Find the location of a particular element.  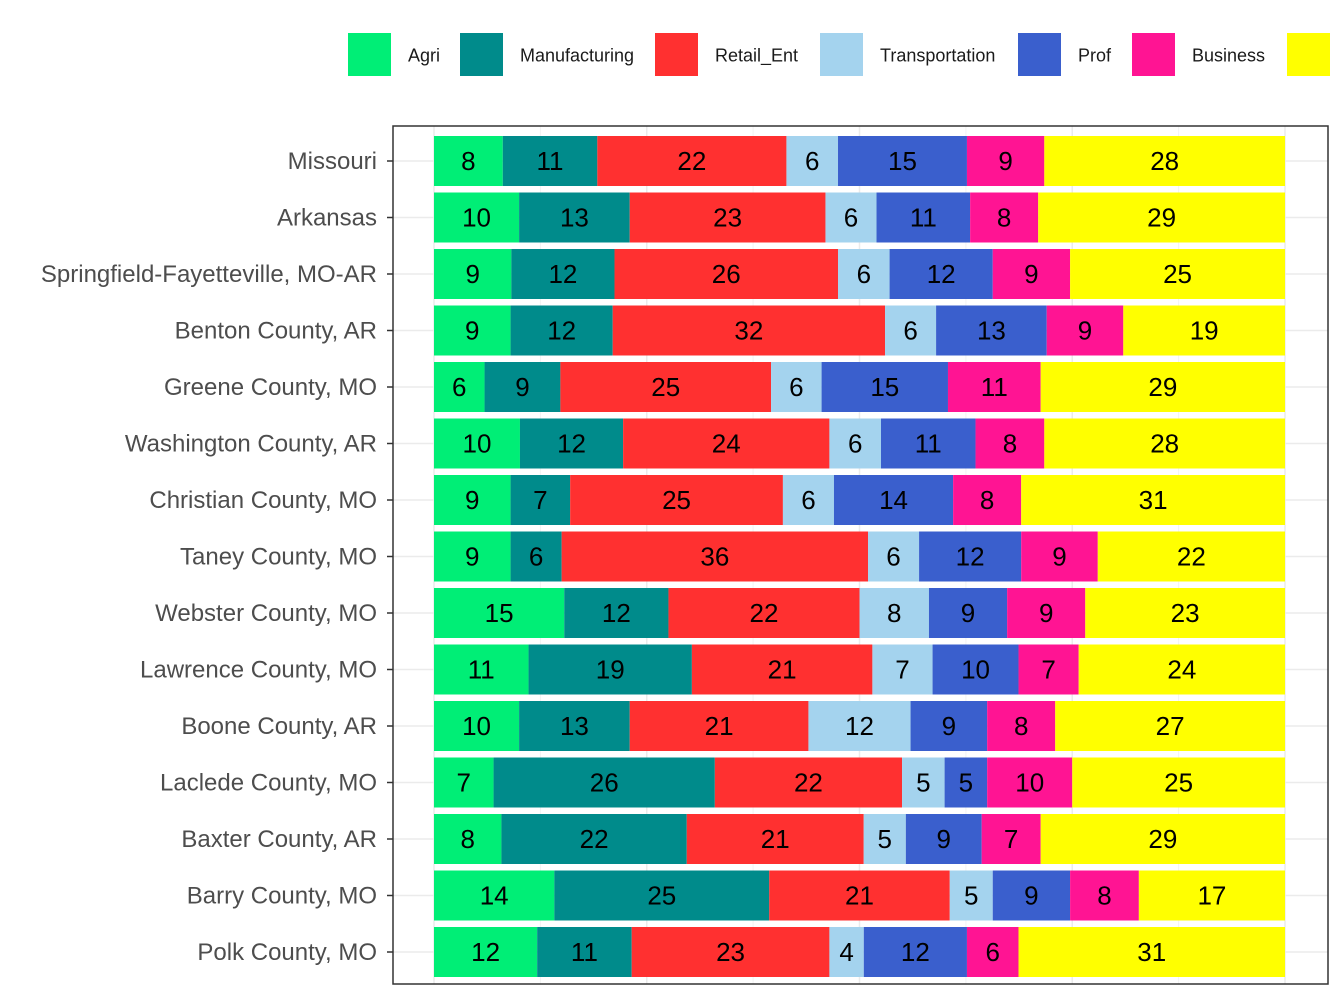

data-label: 4 is located at coordinates (846, 952).